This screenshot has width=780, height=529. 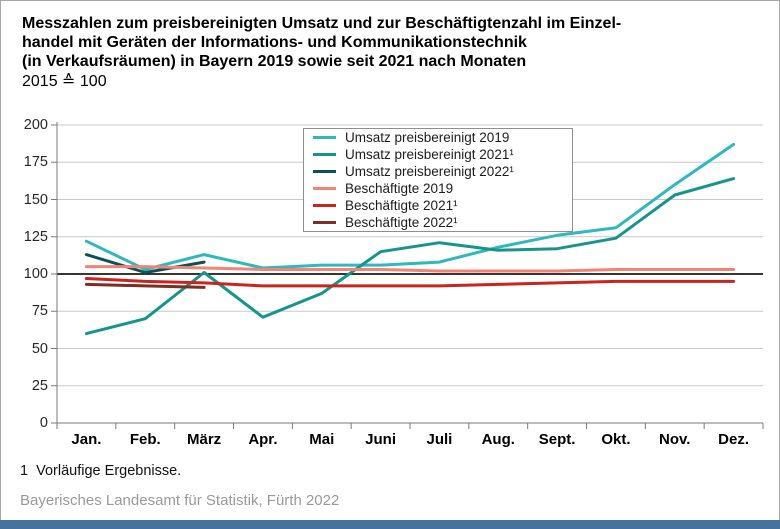 I want to click on y-axis-label: 125, so click(x=35, y=236).